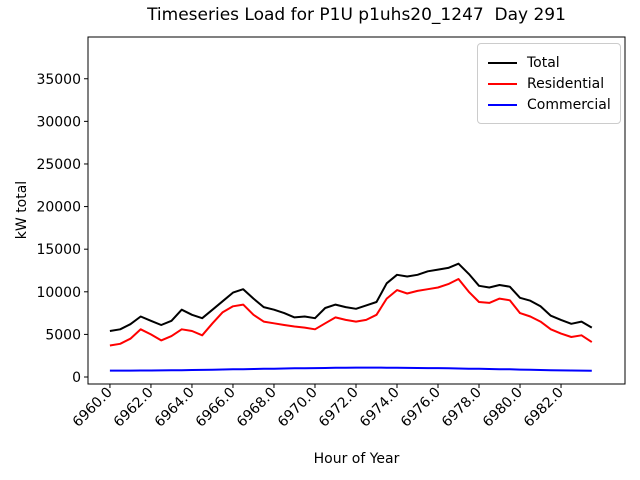  I want to click on y-tick-label: 35000, so click(58, 80).